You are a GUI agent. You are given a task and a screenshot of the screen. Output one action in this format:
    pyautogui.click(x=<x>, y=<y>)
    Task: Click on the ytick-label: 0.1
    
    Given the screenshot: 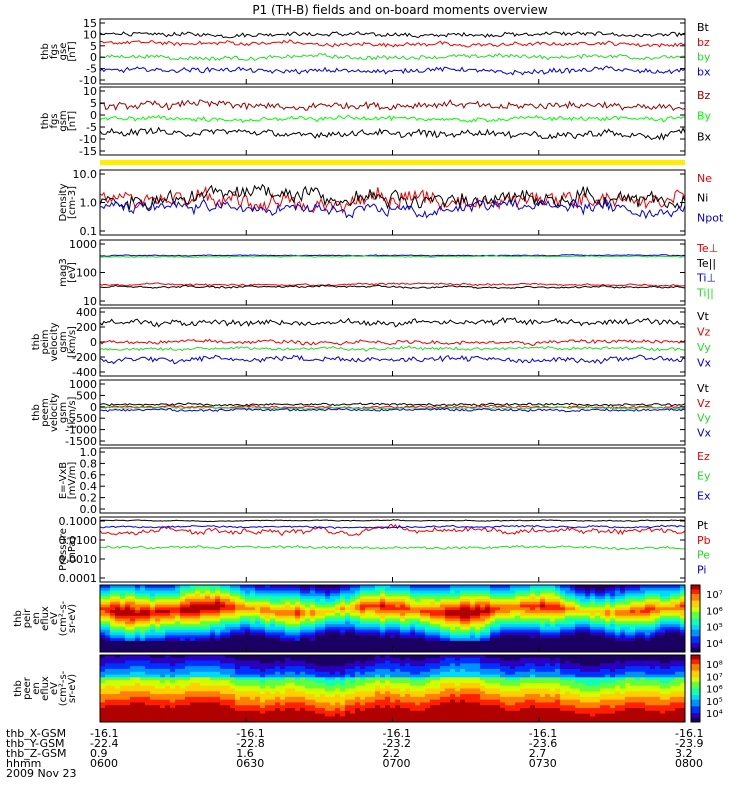 What is the action you would take?
    pyautogui.click(x=89, y=231)
    